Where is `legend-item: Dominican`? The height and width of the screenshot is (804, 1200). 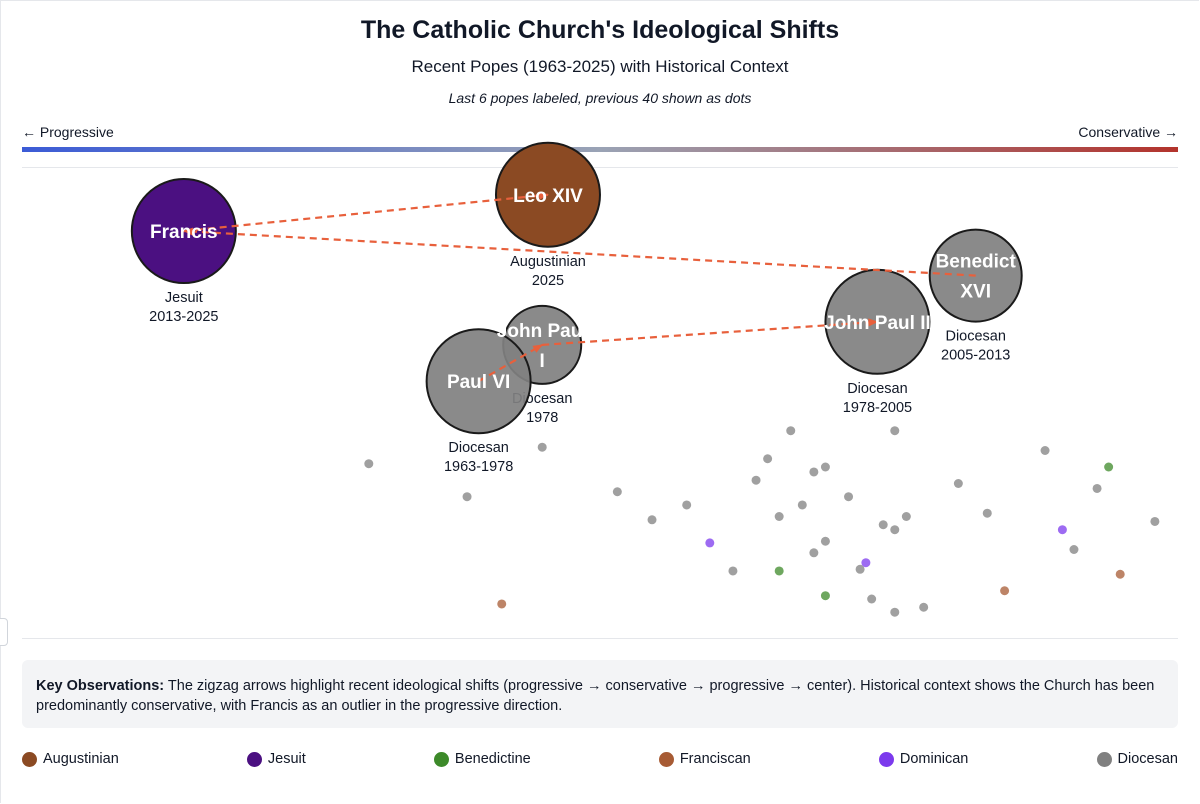 legend-item: Dominican is located at coordinates (923, 759).